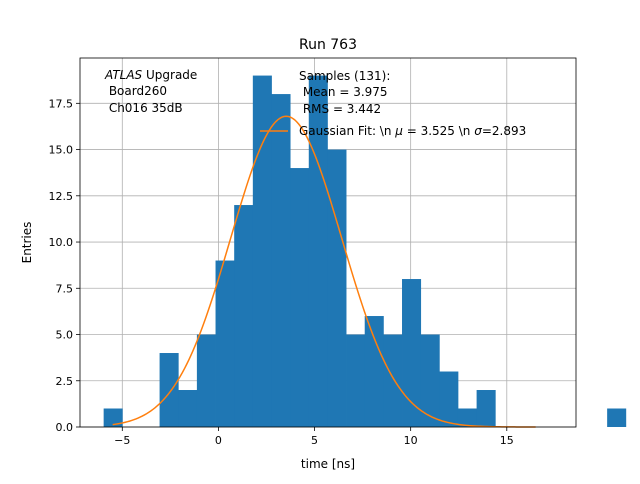 The height and width of the screenshot is (484, 640). Describe the element at coordinates (218, 440) in the screenshot. I see `x-tick-label-1: 0` at that location.